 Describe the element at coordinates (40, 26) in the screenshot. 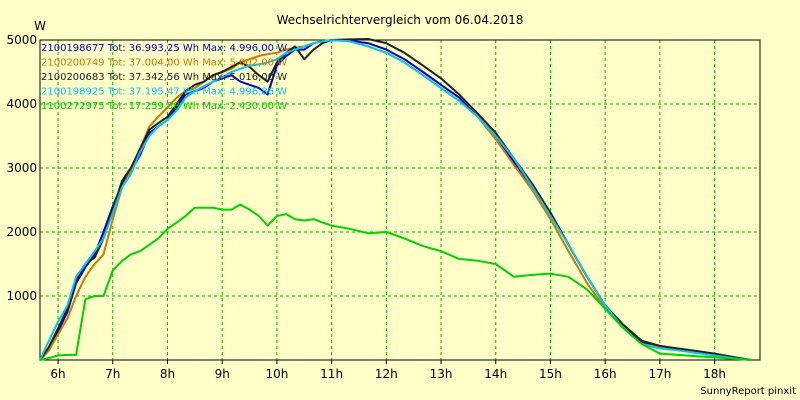

I see `y-axis-unit: W` at that location.